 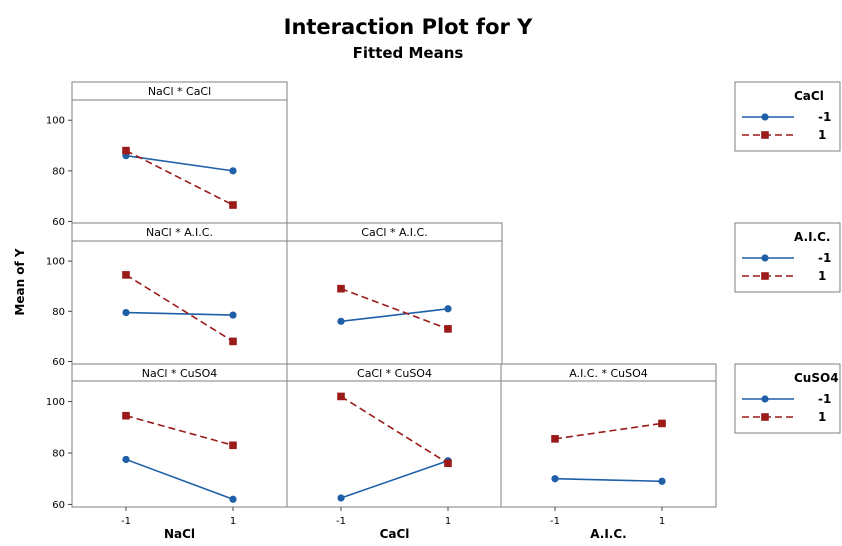 I want to click on y-axis-label: Mean of Y, so click(x=20, y=282).